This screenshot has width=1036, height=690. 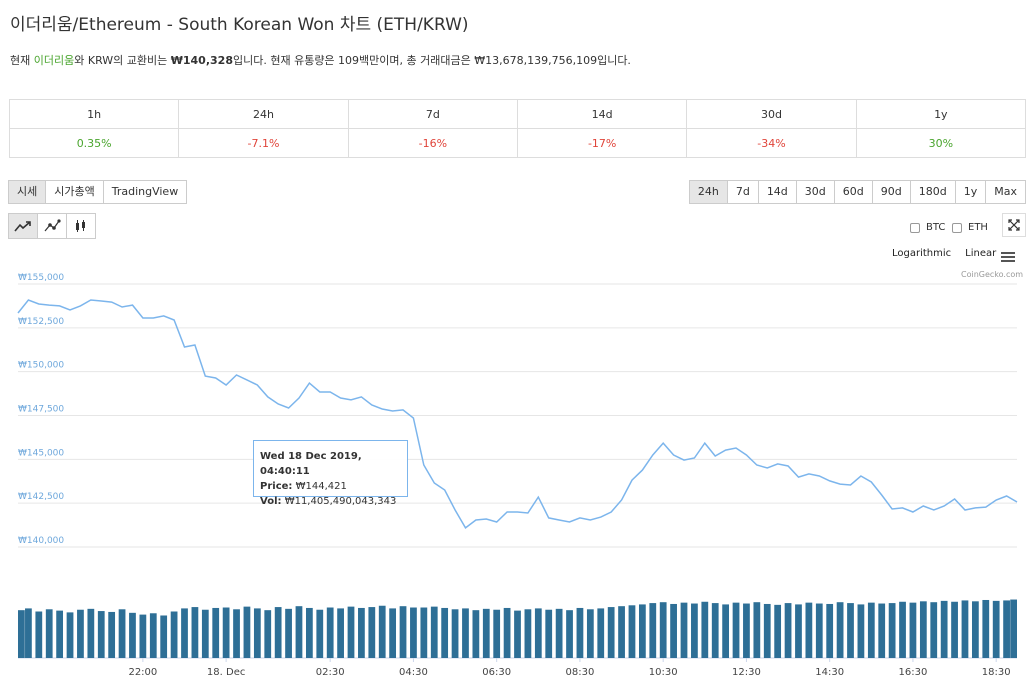 I want to click on log-scale: Logarithmic, so click(x=922, y=253).